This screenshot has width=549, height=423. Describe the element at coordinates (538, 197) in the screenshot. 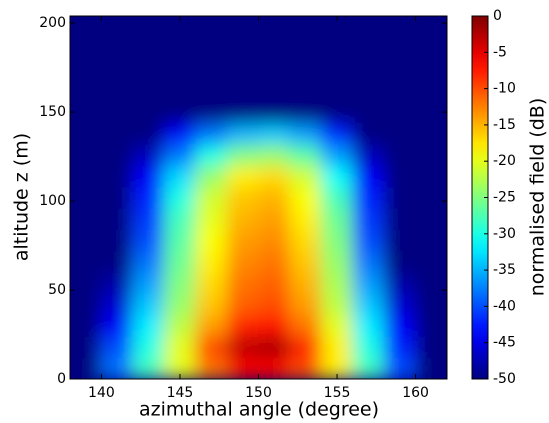

I see `colorbar-label: normalised field (dB)` at that location.